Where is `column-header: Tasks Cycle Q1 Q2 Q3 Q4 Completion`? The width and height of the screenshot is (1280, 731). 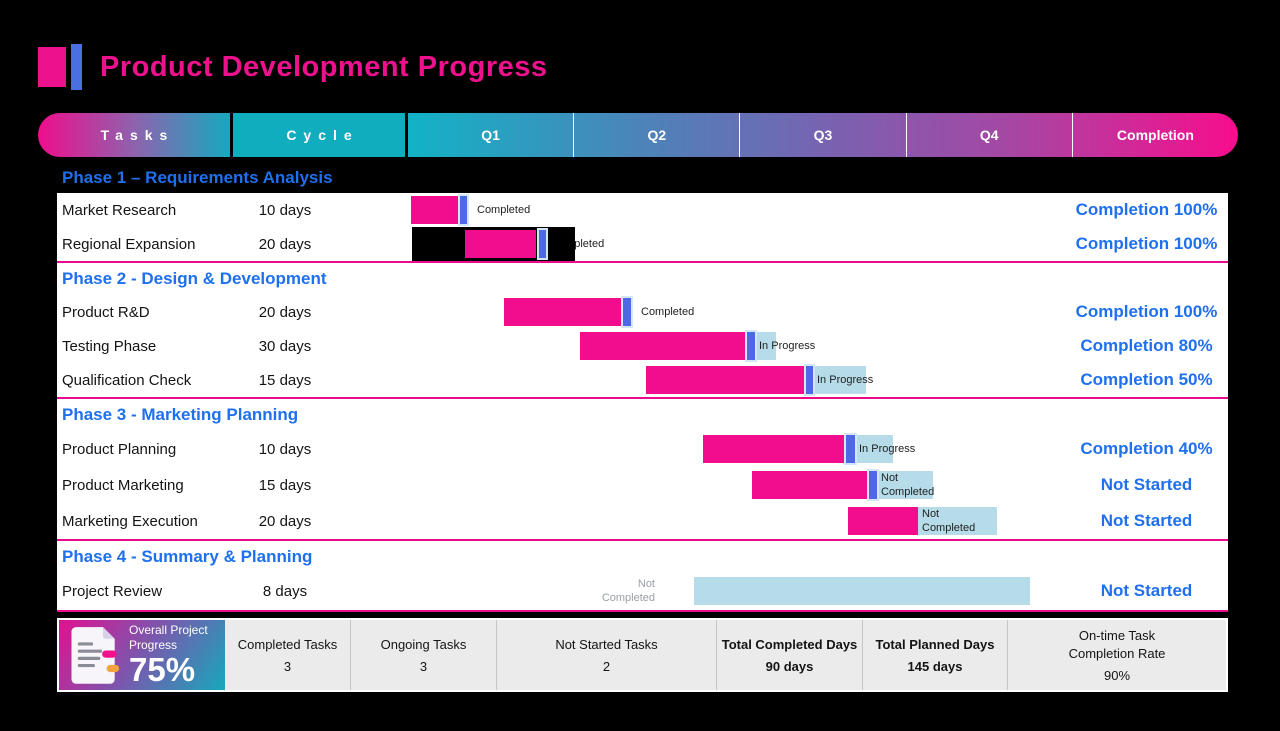 column-header: Tasks Cycle Q1 Q2 Q3 Q4 Completion is located at coordinates (638, 135).